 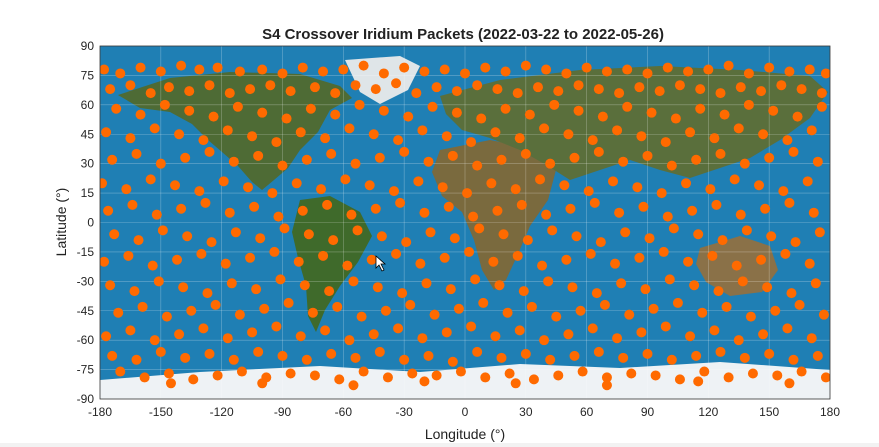 I want to click on x-tick-label: -90, so click(x=283, y=412).